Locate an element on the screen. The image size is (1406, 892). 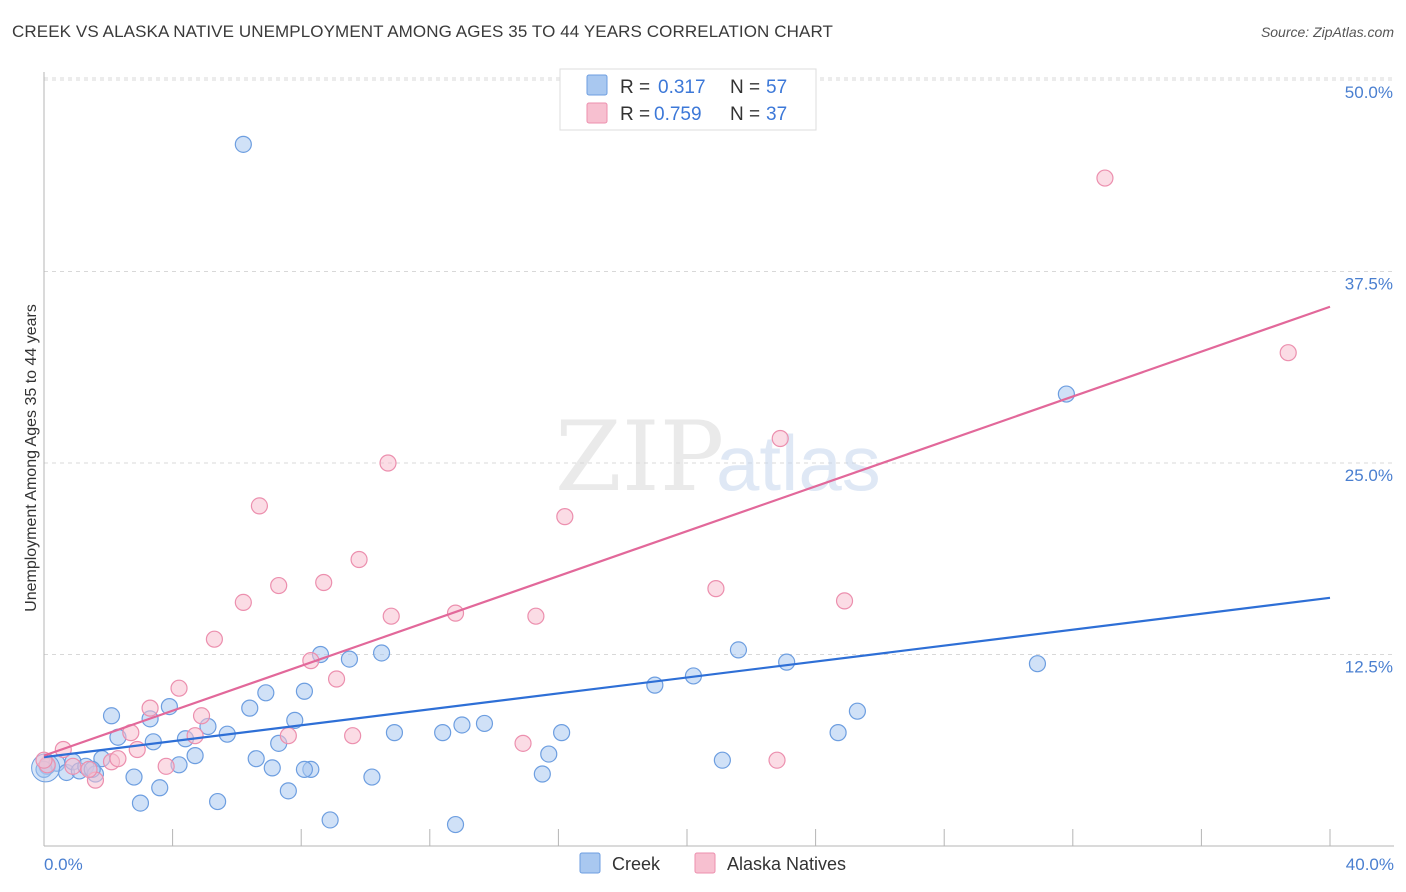
legend-creek-r-value: 0.317 is located at coordinates (682, 87).